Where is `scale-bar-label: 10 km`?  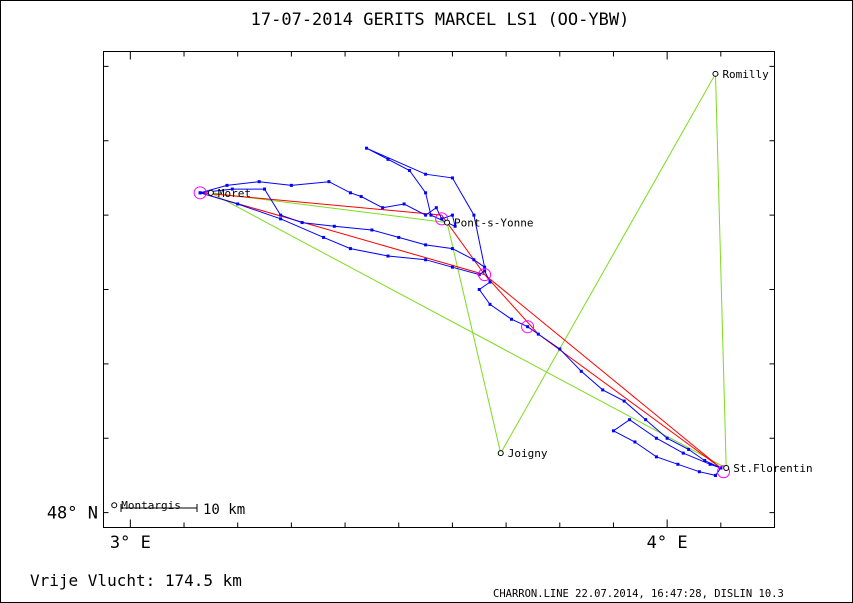 scale-bar-label: 10 km is located at coordinates (224, 510).